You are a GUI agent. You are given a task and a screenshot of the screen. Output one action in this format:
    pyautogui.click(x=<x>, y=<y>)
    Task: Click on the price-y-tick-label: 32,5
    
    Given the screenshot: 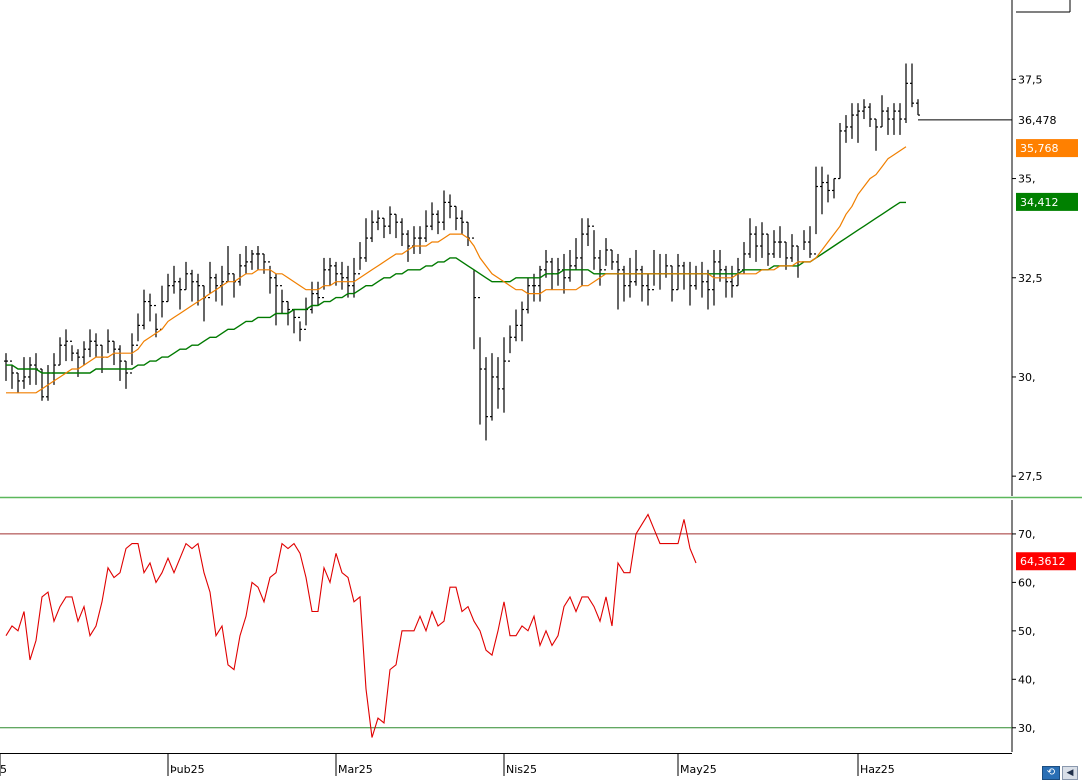 What is the action you would take?
    pyautogui.click(x=1030, y=278)
    